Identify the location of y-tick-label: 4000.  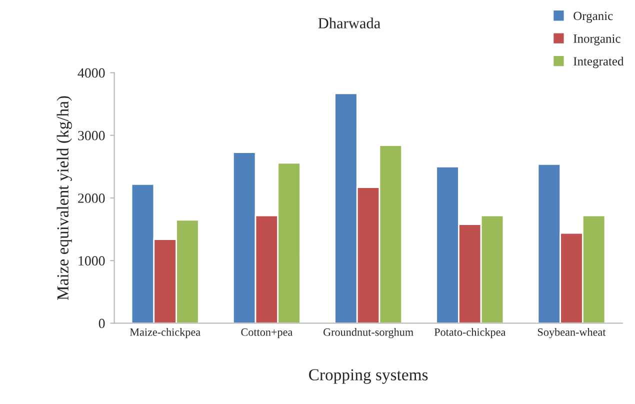
(91, 73).